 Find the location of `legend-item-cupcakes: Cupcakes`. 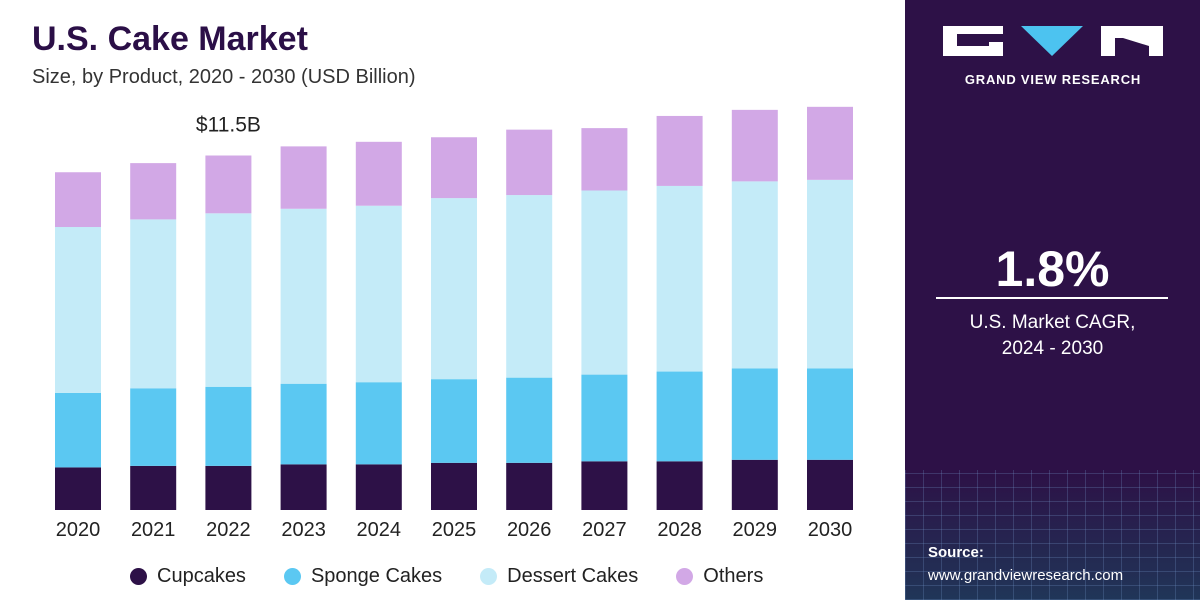

legend-item-cupcakes: Cupcakes is located at coordinates (188, 576).